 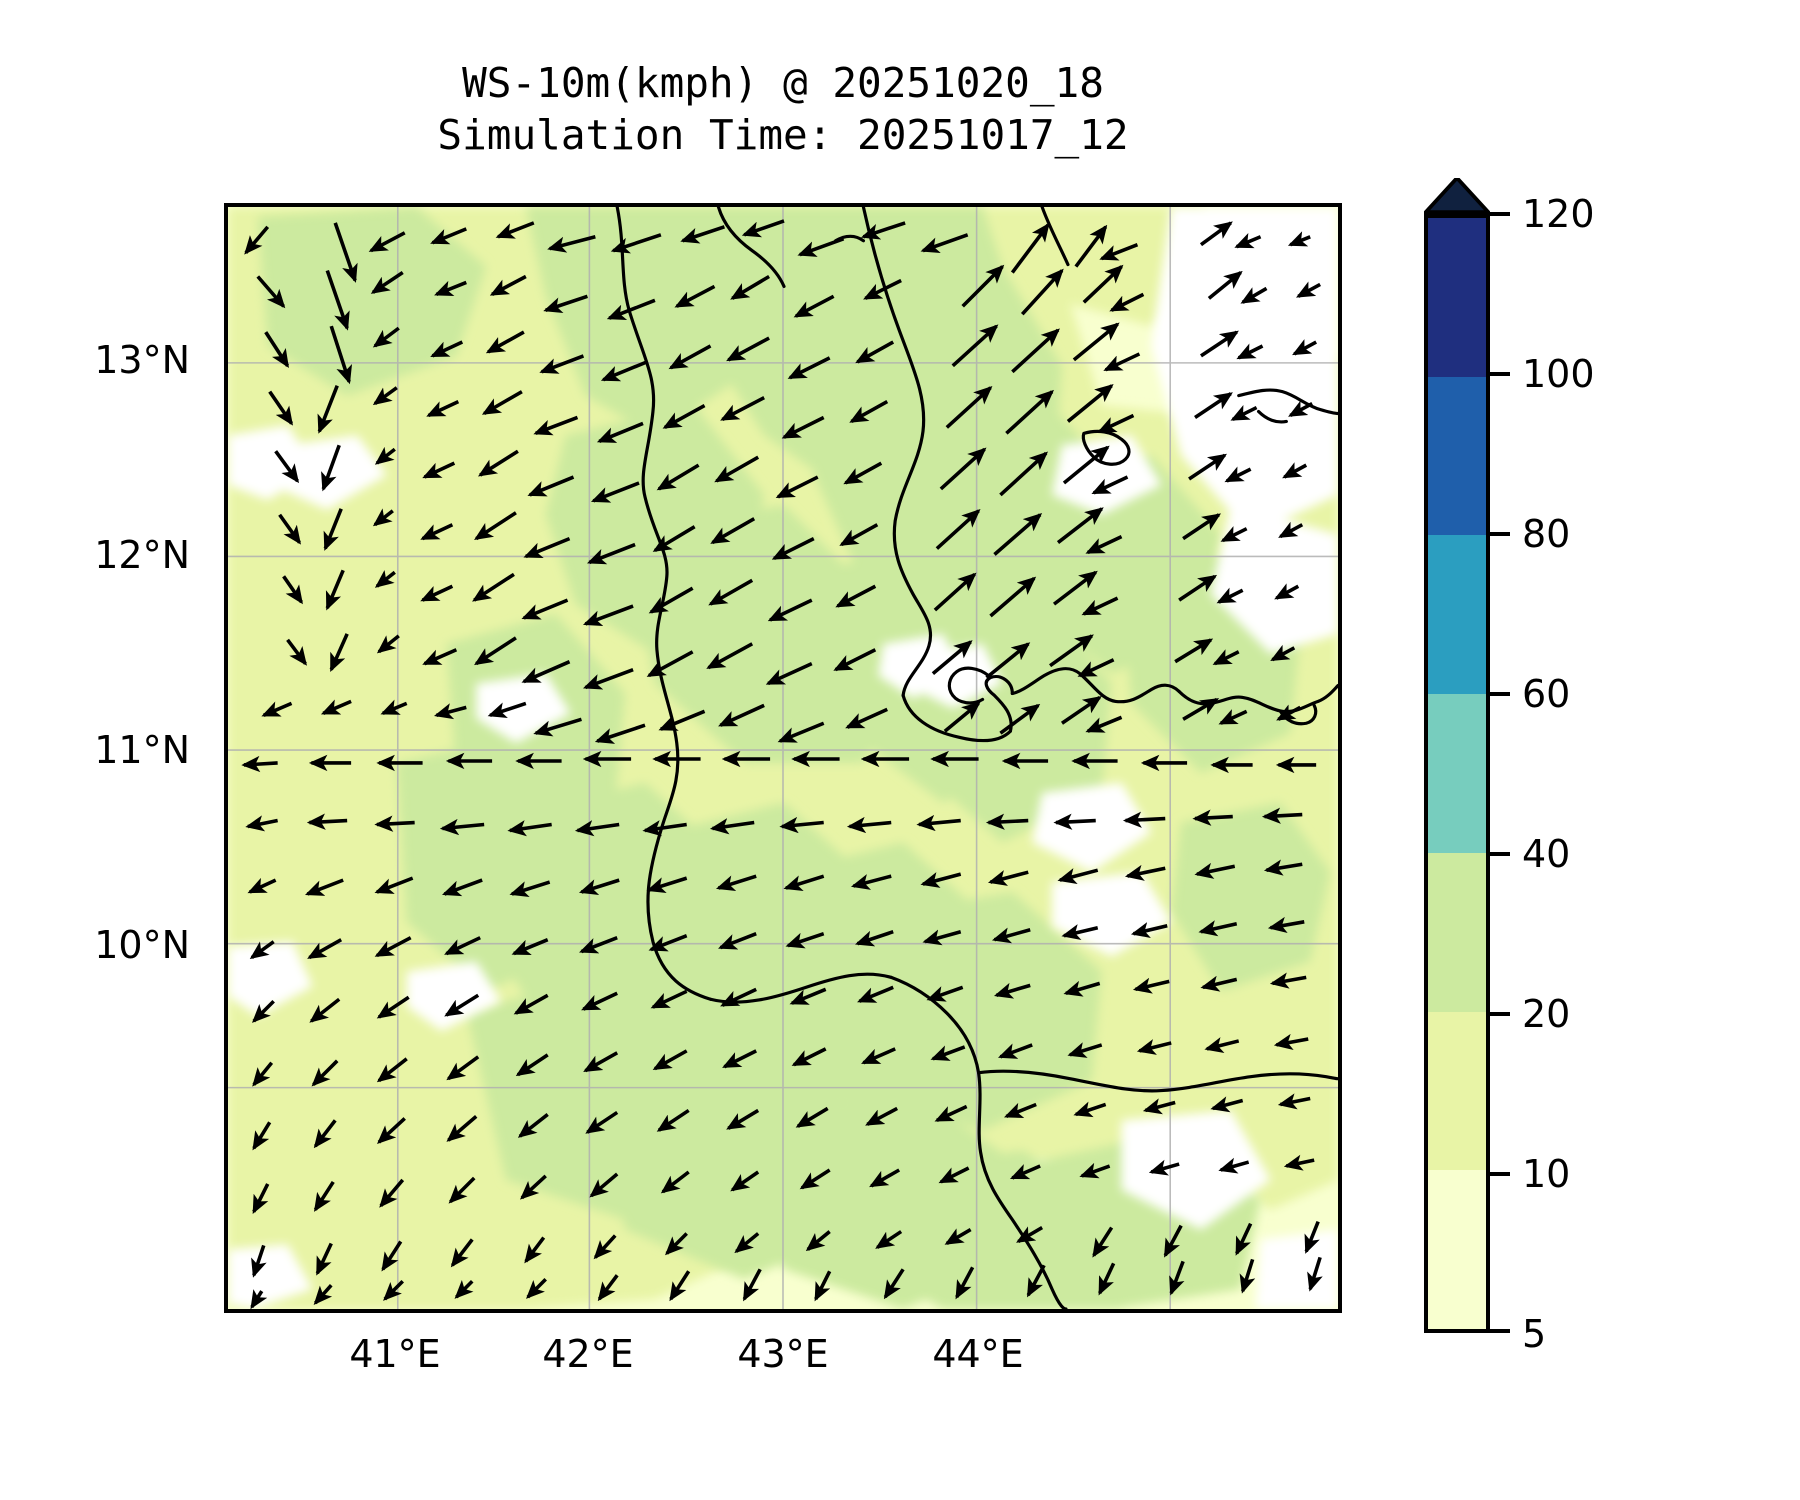 I want to click on colorbar-extend-max-arrow, so click(x=1457, y=196).